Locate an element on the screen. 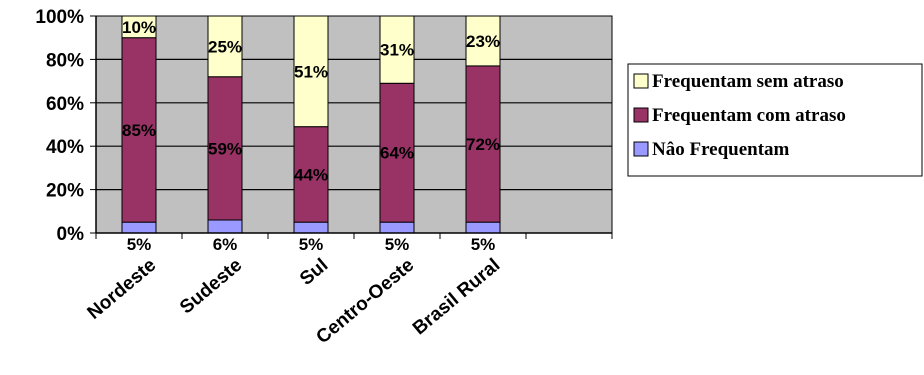 This screenshot has width=924, height=375. x-category-label: Sul is located at coordinates (314, 272).